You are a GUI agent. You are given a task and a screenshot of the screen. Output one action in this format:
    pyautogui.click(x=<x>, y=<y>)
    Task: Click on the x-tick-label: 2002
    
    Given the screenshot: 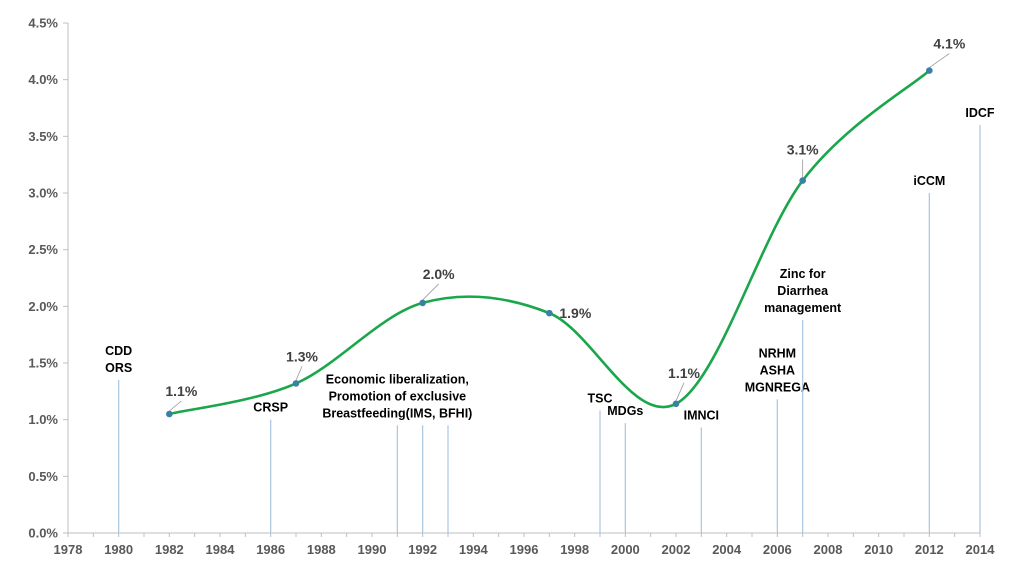 What is the action you would take?
    pyautogui.click(x=676, y=549)
    